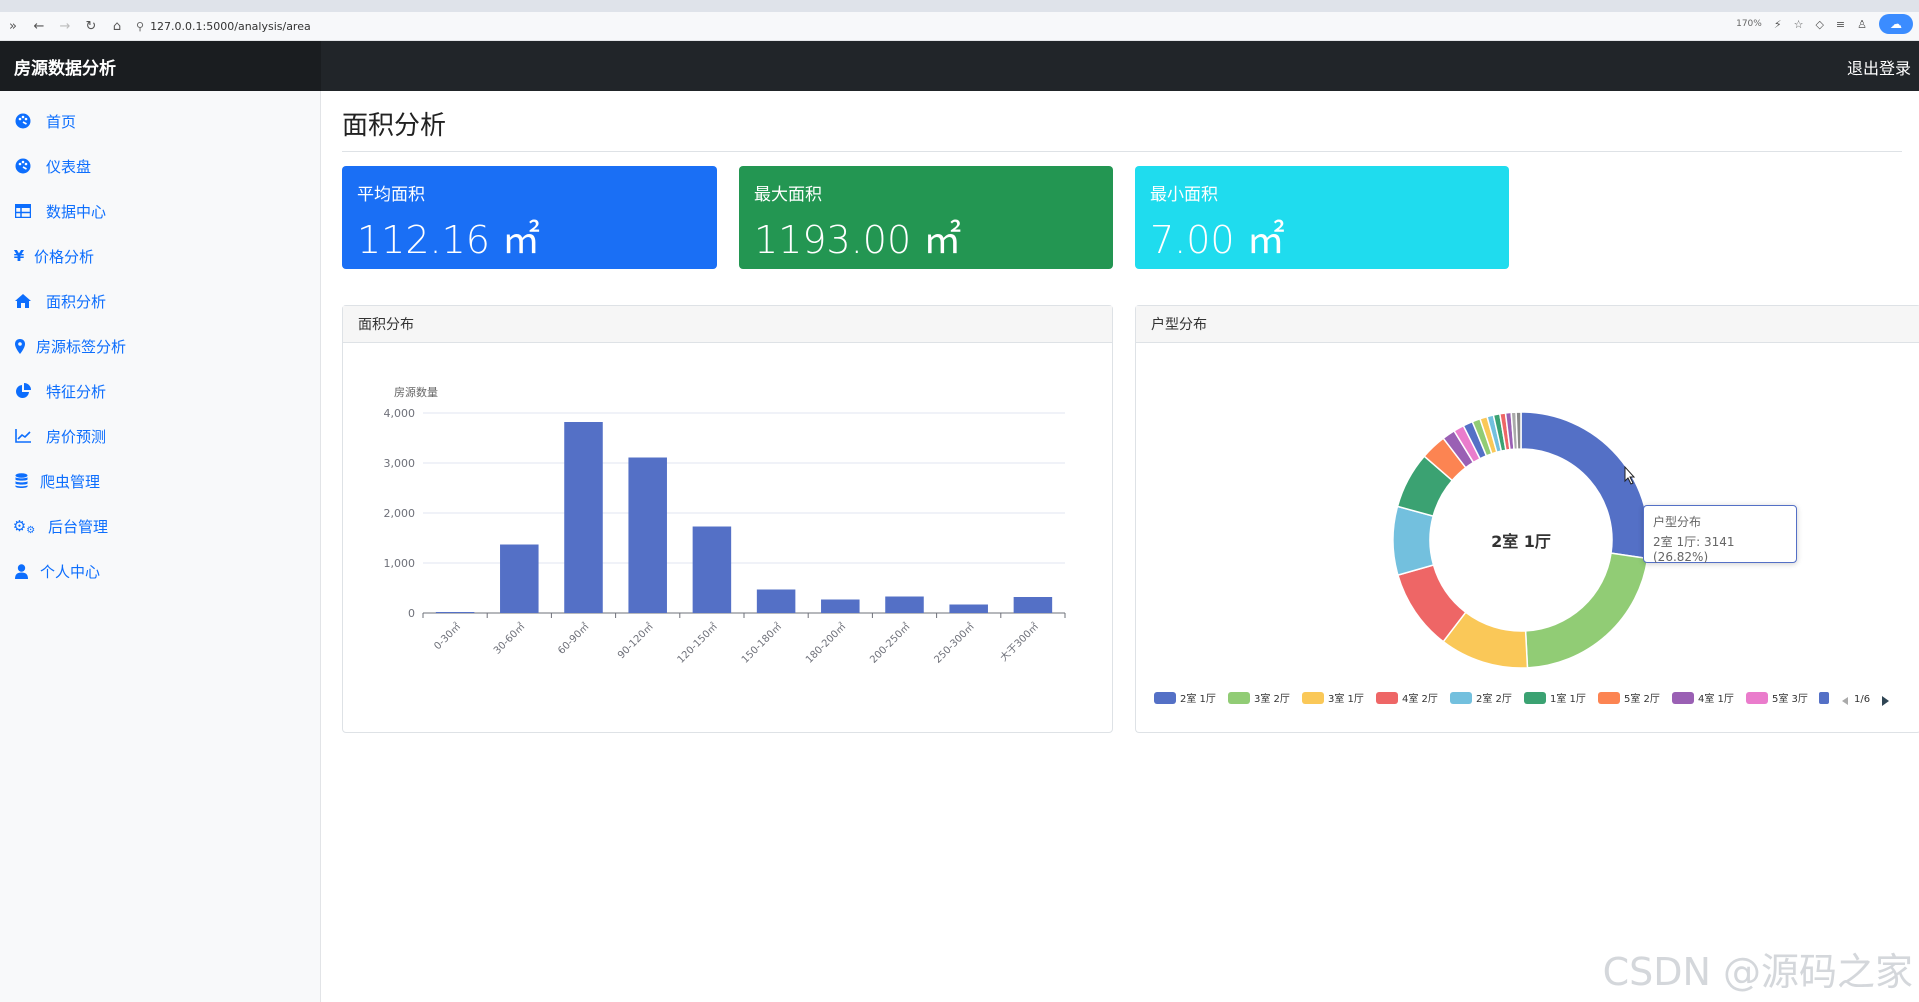  I want to click on legend-label: 4室 2厅, so click(1420, 698).